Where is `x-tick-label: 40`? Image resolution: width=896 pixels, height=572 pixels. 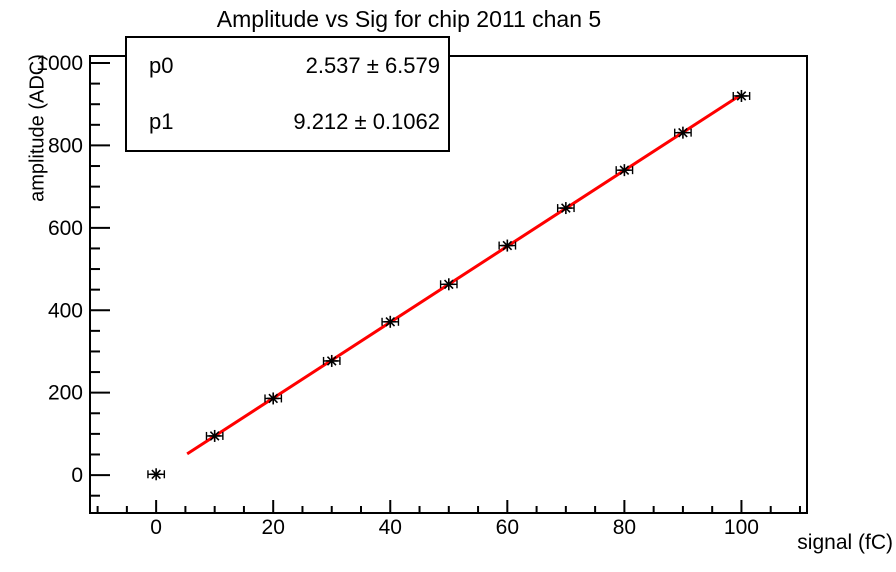
x-tick-label: 40 is located at coordinates (390, 527).